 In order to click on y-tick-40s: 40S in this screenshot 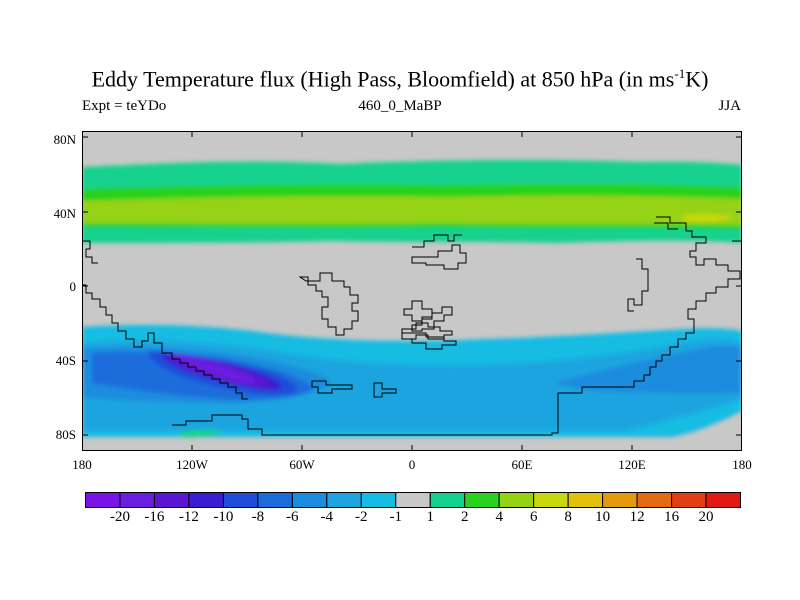, I will do `click(65, 360)`.